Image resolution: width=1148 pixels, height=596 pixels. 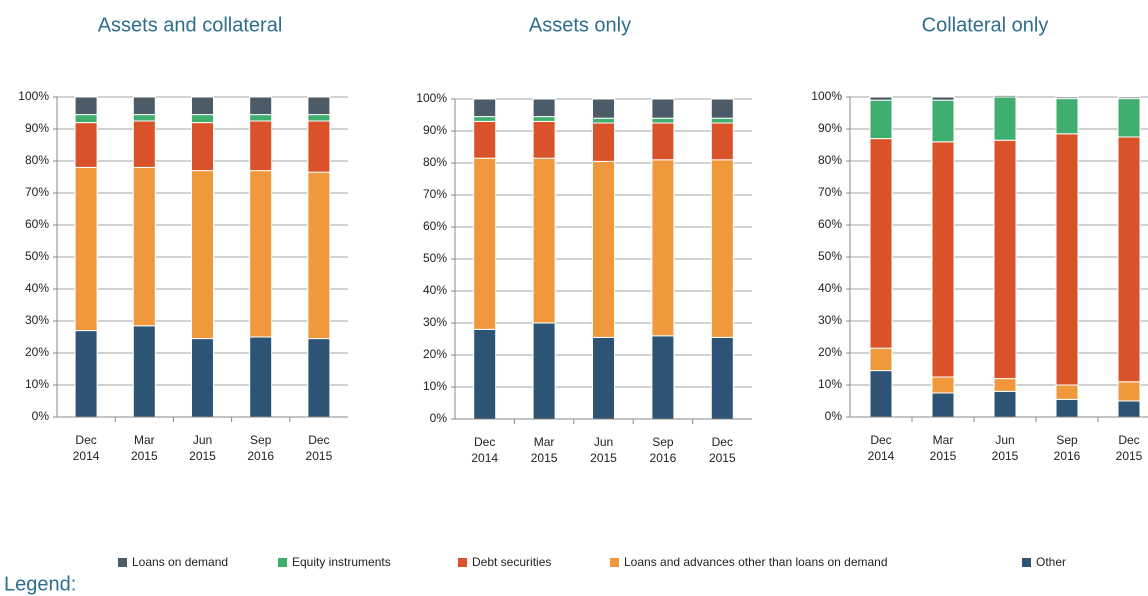 What do you see at coordinates (830, 224) in the screenshot?
I see `y-tick-label: 60%` at bounding box center [830, 224].